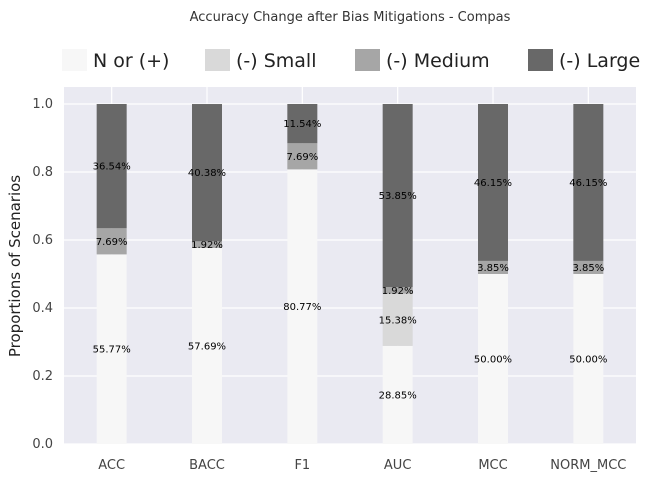  Describe the element at coordinates (351, 60) in the screenshot. I see `legend: N or (+) (-) Small (-) Medium (-) Large` at that location.